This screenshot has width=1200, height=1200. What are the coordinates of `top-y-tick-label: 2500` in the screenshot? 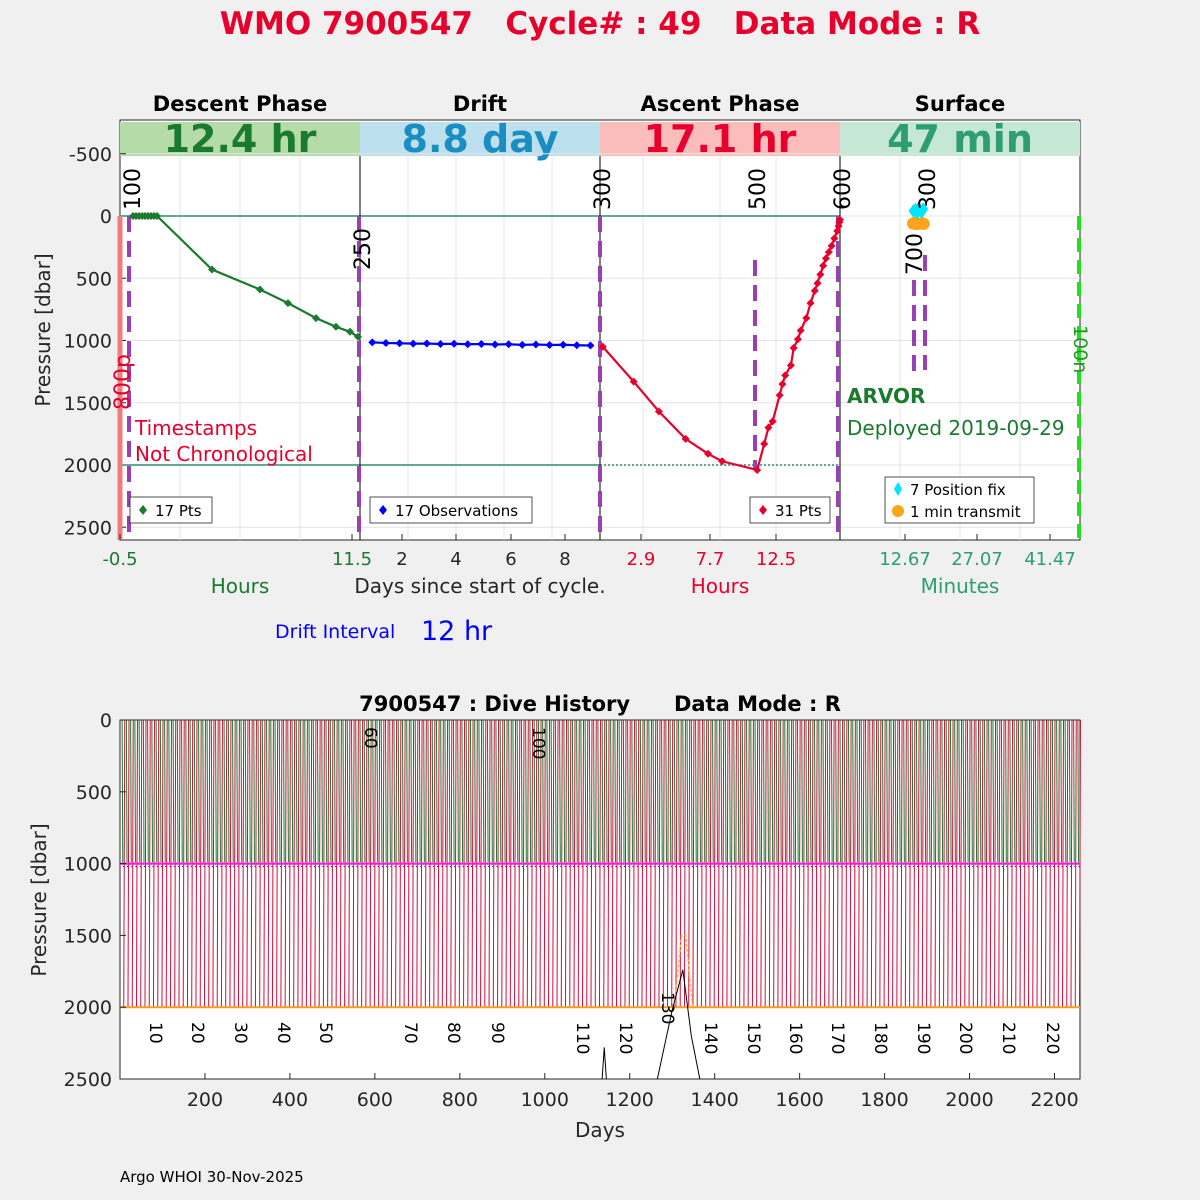 It's located at (88, 528).